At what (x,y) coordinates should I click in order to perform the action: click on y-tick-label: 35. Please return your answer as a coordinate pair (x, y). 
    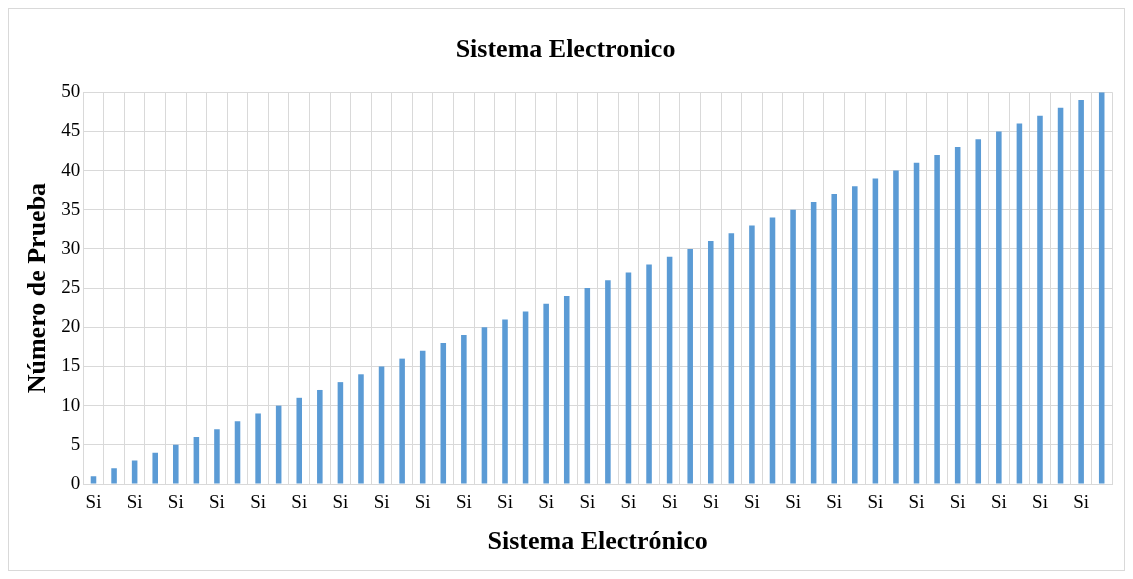
    Looking at the image, I should click on (71, 208).